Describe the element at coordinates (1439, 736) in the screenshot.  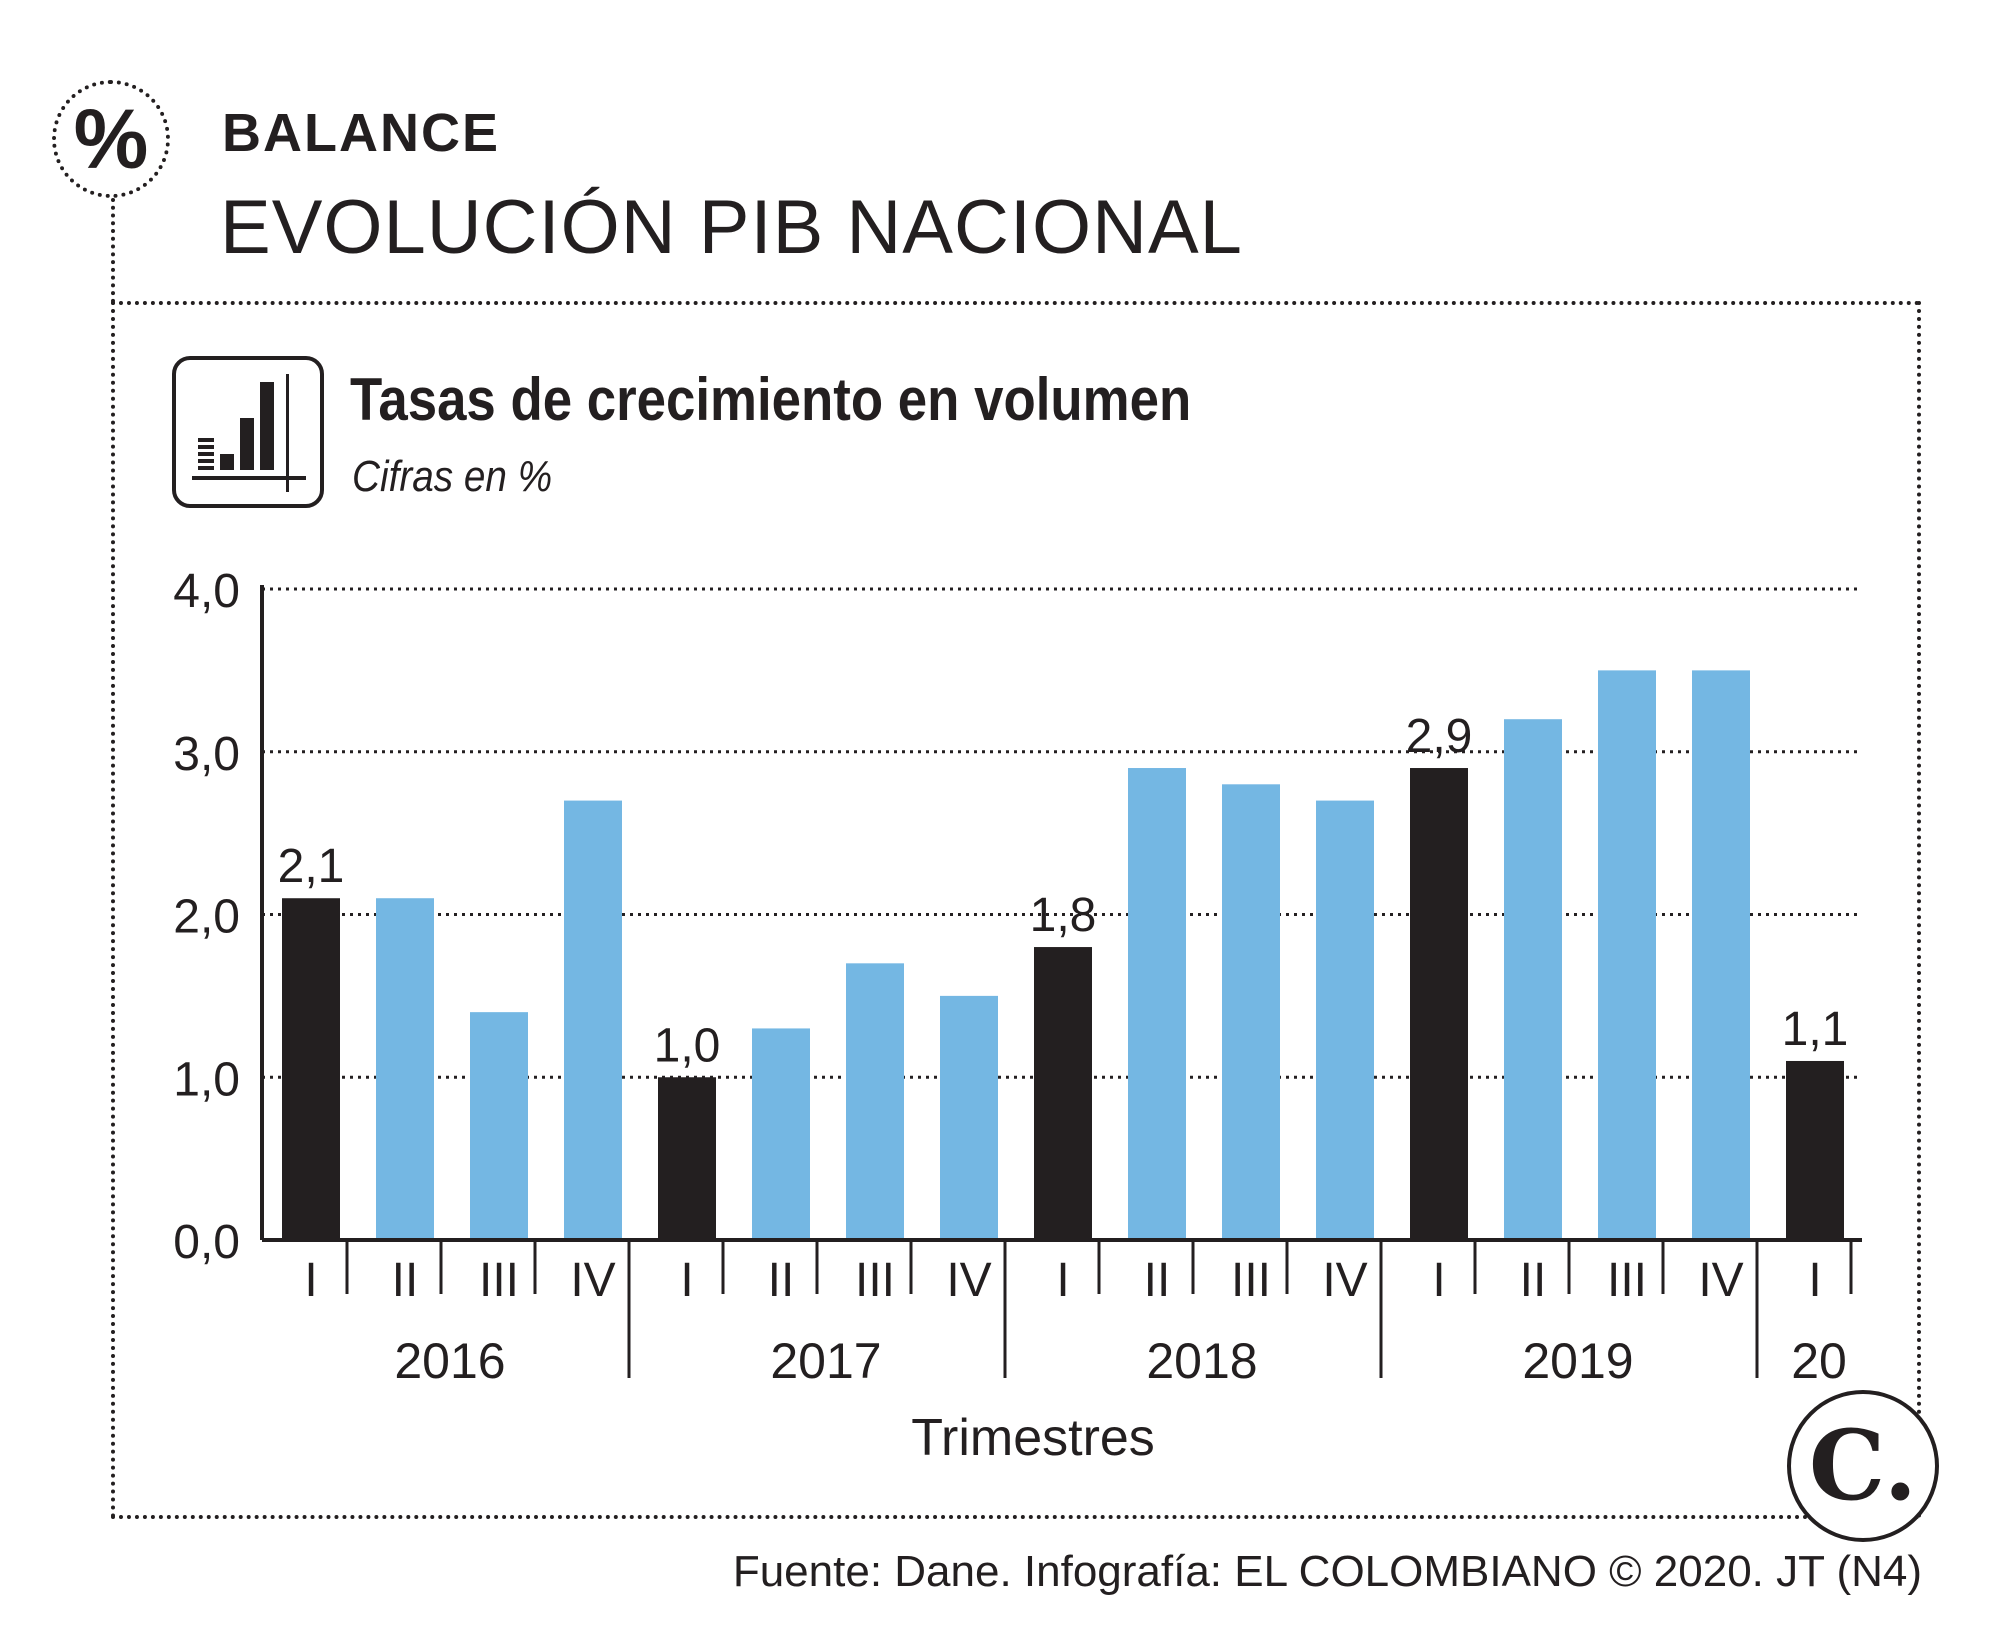
I see `value-label: 2,9` at that location.